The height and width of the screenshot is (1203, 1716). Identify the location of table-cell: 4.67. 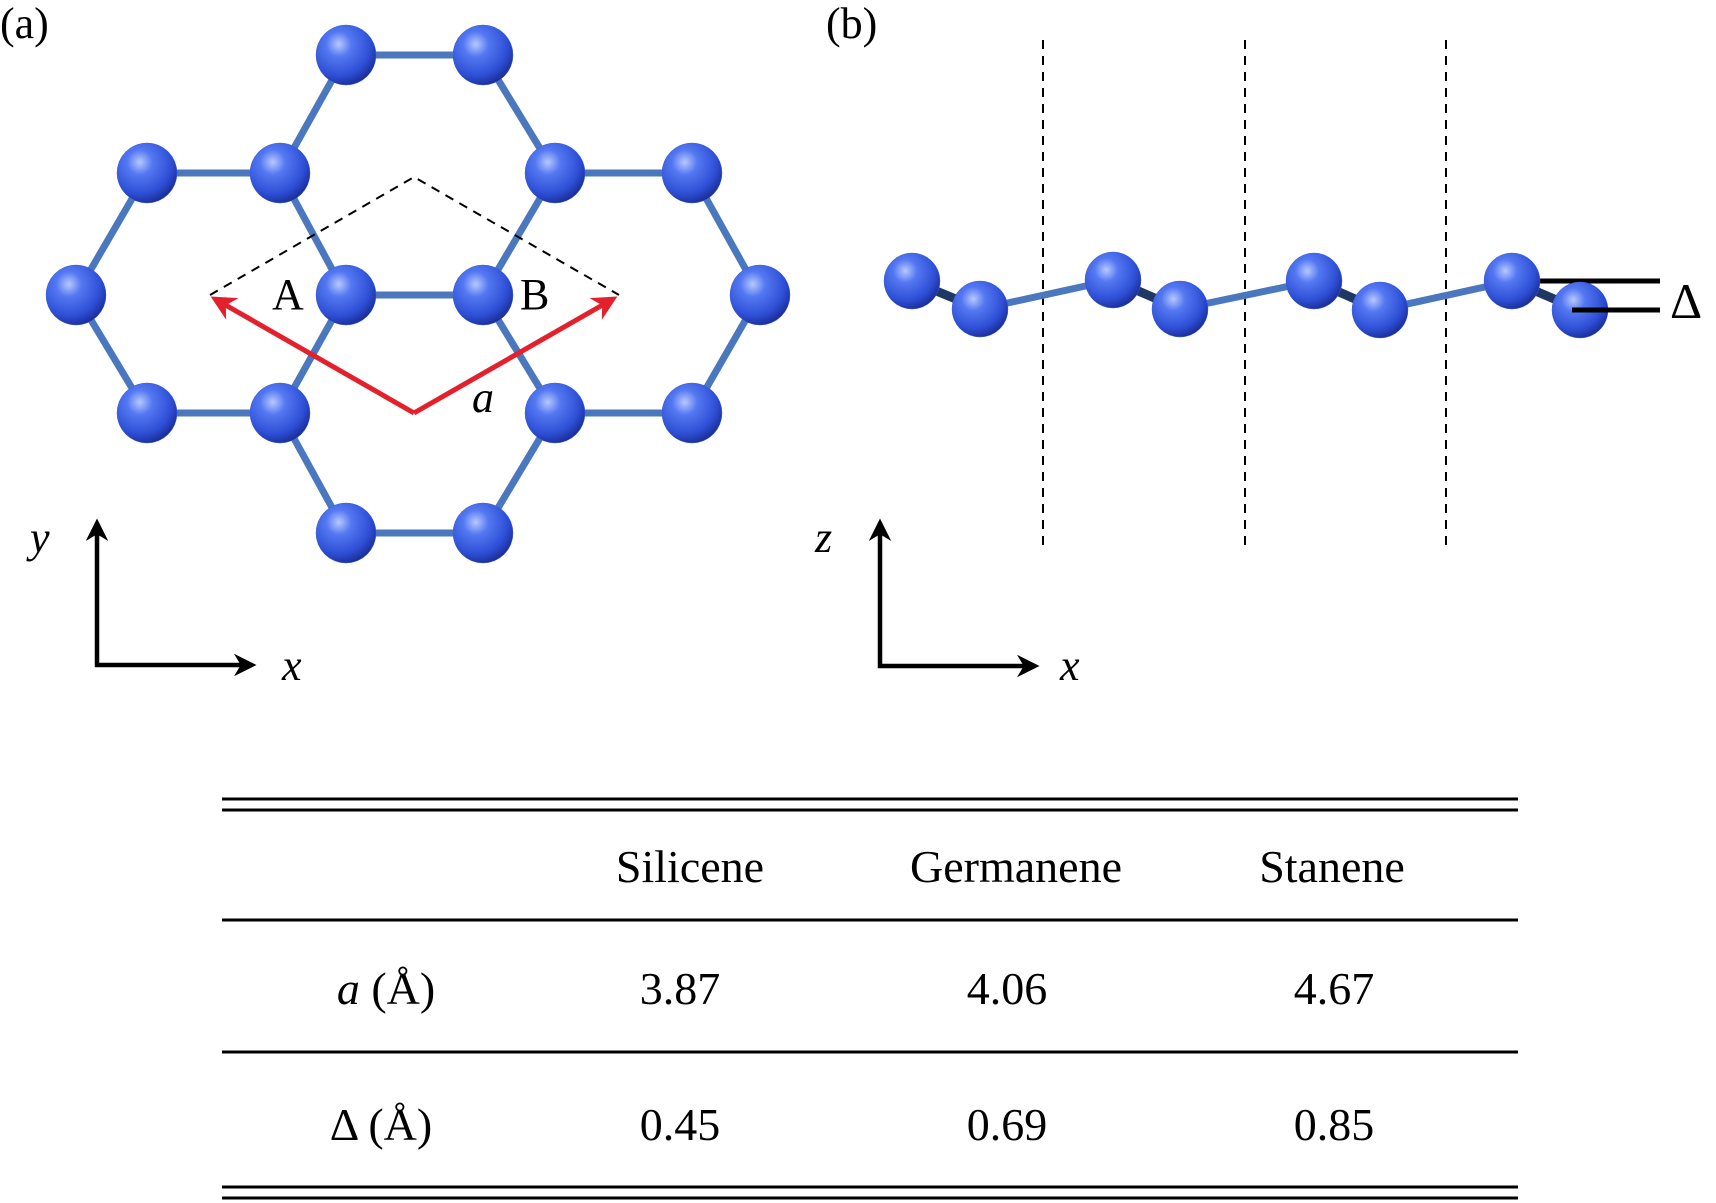
(1334, 988).